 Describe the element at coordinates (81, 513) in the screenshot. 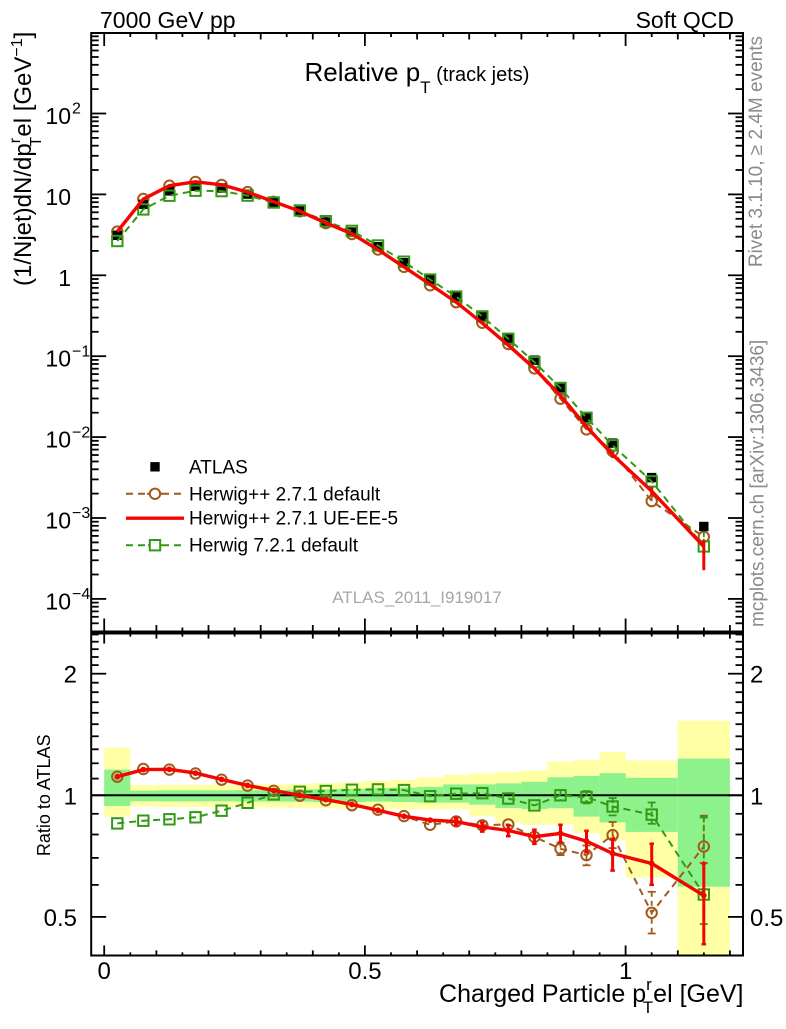

I see `svg-text: −3` at that location.